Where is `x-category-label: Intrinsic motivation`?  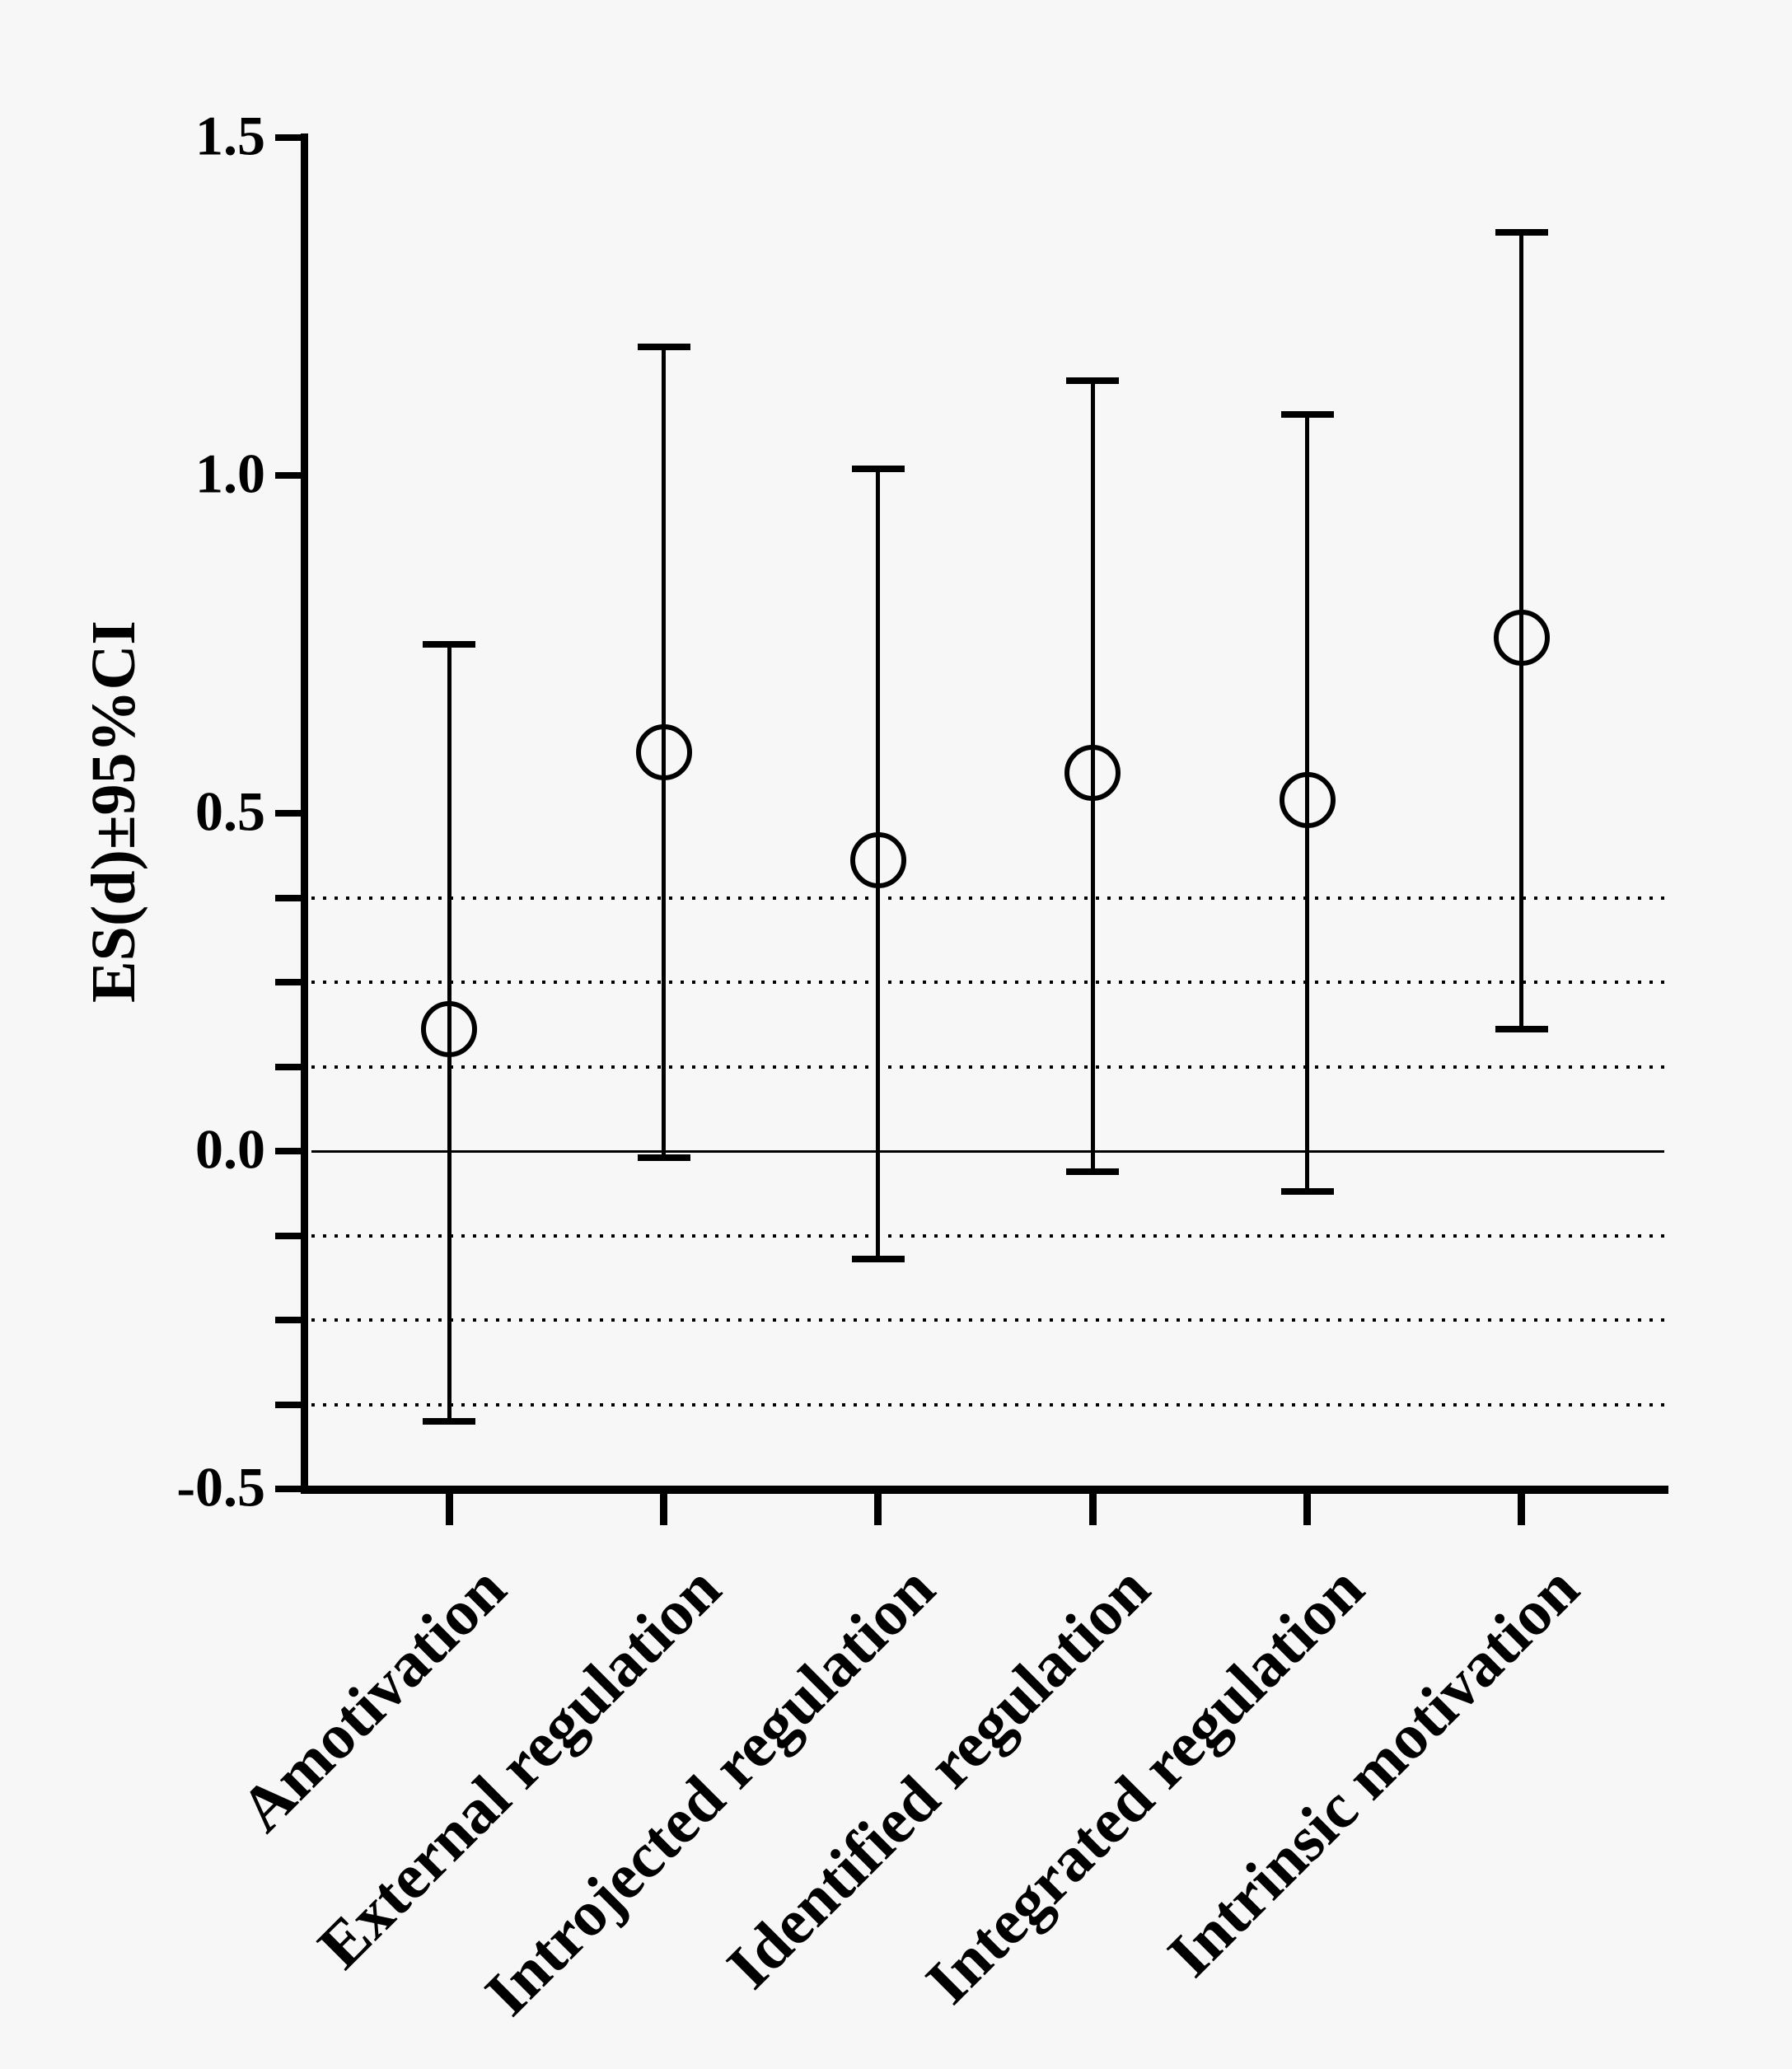 x-category-label: Intrinsic motivation is located at coordinates (1372, 1771).